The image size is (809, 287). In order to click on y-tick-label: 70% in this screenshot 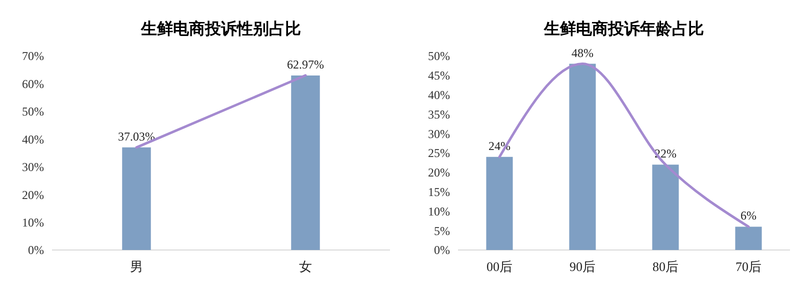, I will do `click(33, 56)`.